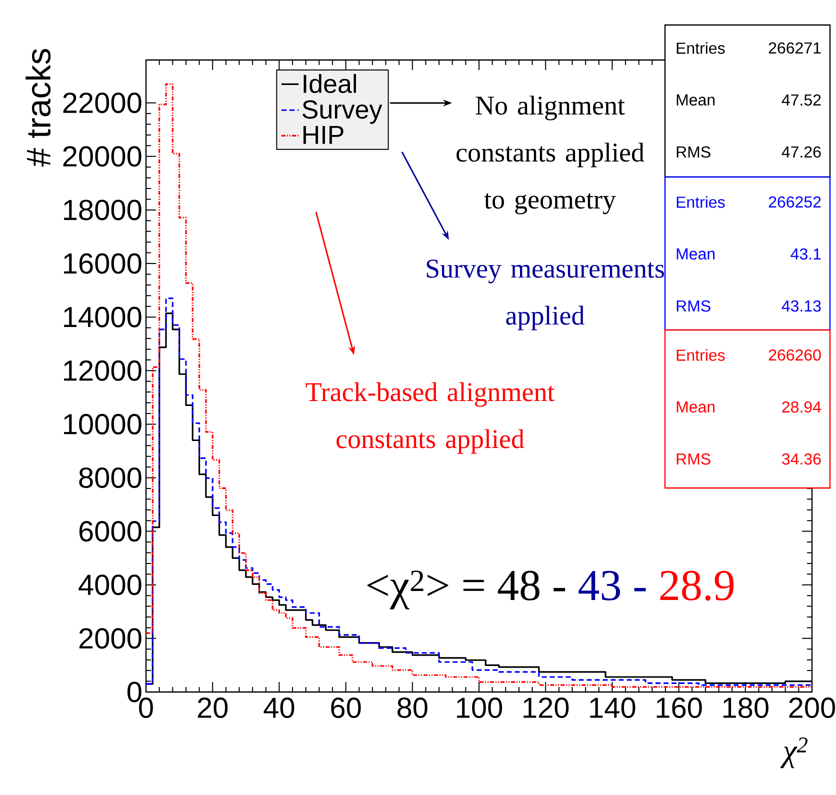 The image size is (836, 795). I want to click on x-tick-label: 100, so click(479, 708).